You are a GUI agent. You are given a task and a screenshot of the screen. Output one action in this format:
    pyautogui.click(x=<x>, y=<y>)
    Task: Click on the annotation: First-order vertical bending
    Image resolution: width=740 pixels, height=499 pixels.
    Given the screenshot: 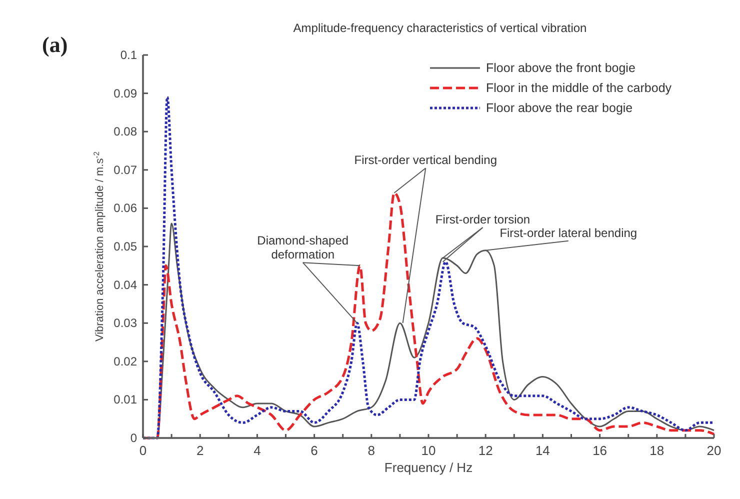 What is the action you would take?
    pyautogui.click(x=426, y=160)
    